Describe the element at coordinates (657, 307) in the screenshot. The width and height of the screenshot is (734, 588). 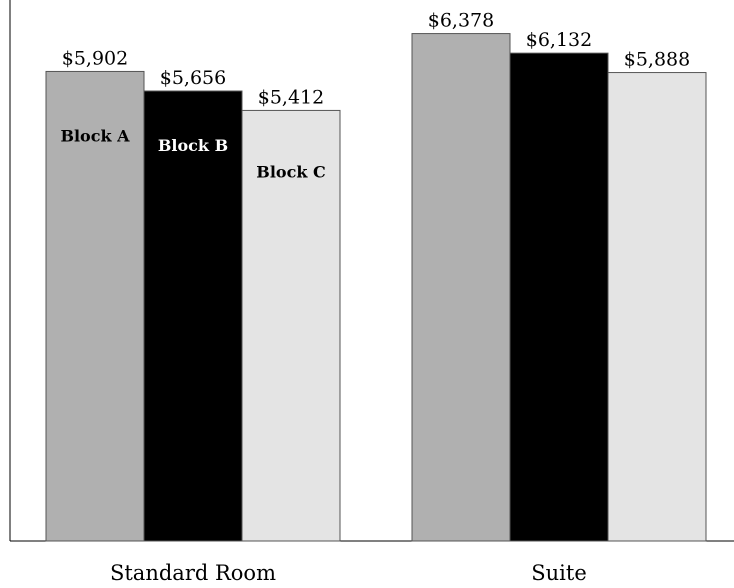
I see `bar-suite-block-c` at that location.